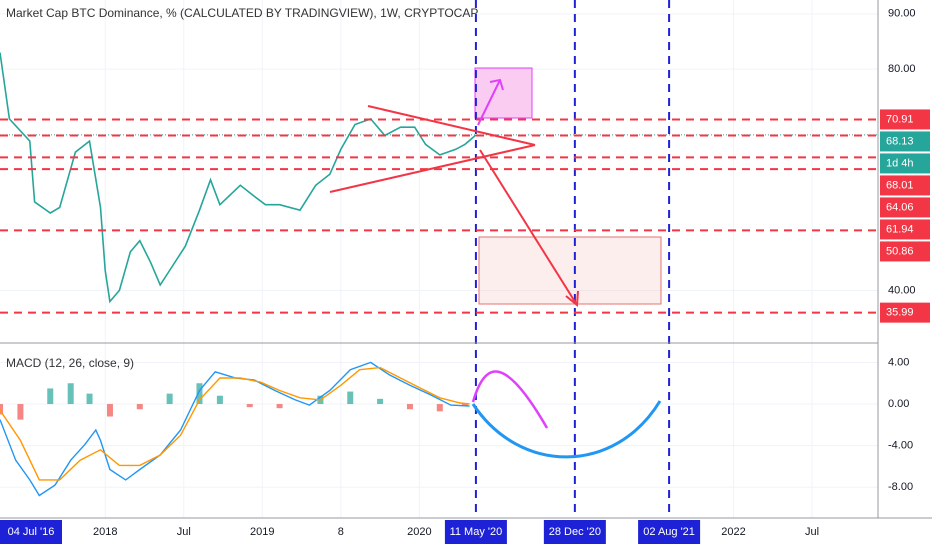 This screenshot has height=550, width=932. I want to click on y-tick-label: -4.00, so click(900, 446).